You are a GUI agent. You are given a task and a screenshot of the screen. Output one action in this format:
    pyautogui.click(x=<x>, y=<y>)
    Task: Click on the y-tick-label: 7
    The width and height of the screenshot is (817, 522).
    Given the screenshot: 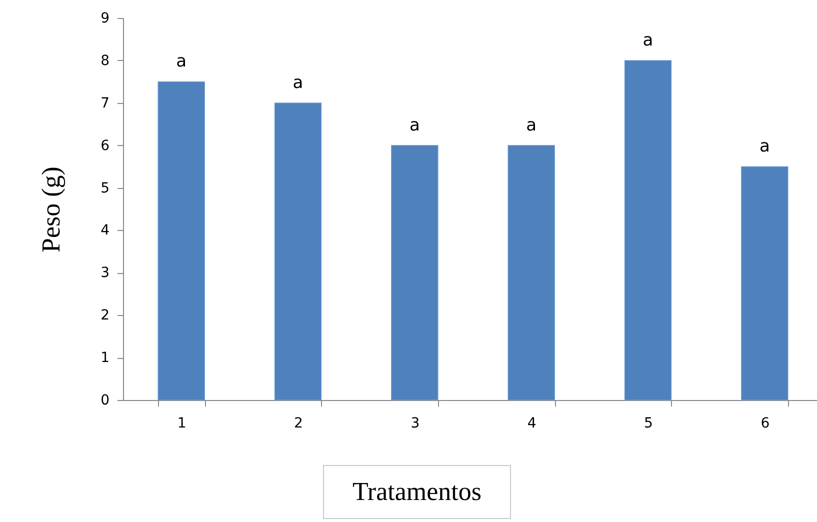 What is the action you would take?
    pyautogui.click(x=105, y=103)
    